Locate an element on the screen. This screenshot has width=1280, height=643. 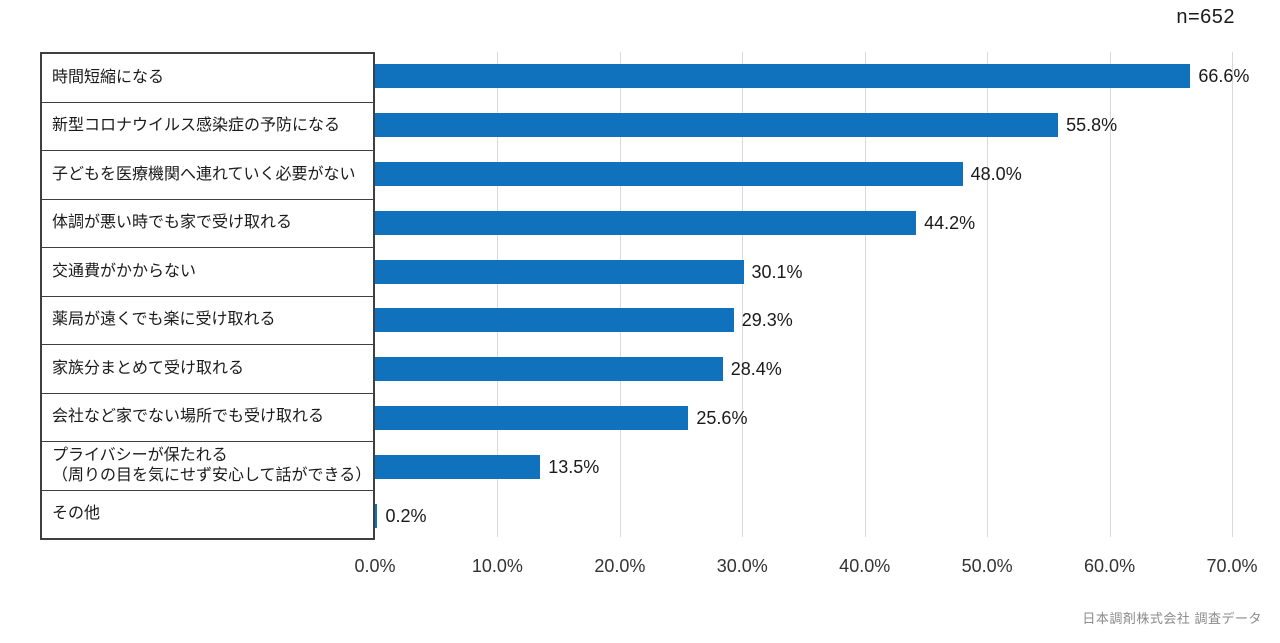
x-axis-tick-label: 40.0% is located at coordinates (865, 566).